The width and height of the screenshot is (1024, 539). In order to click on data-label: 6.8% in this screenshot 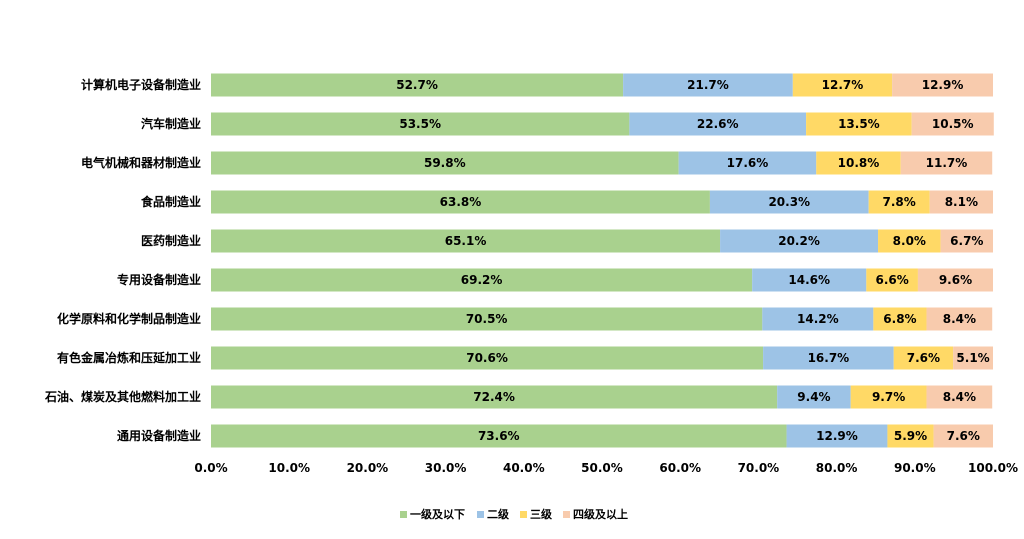, I will do `click(899, 319)`.